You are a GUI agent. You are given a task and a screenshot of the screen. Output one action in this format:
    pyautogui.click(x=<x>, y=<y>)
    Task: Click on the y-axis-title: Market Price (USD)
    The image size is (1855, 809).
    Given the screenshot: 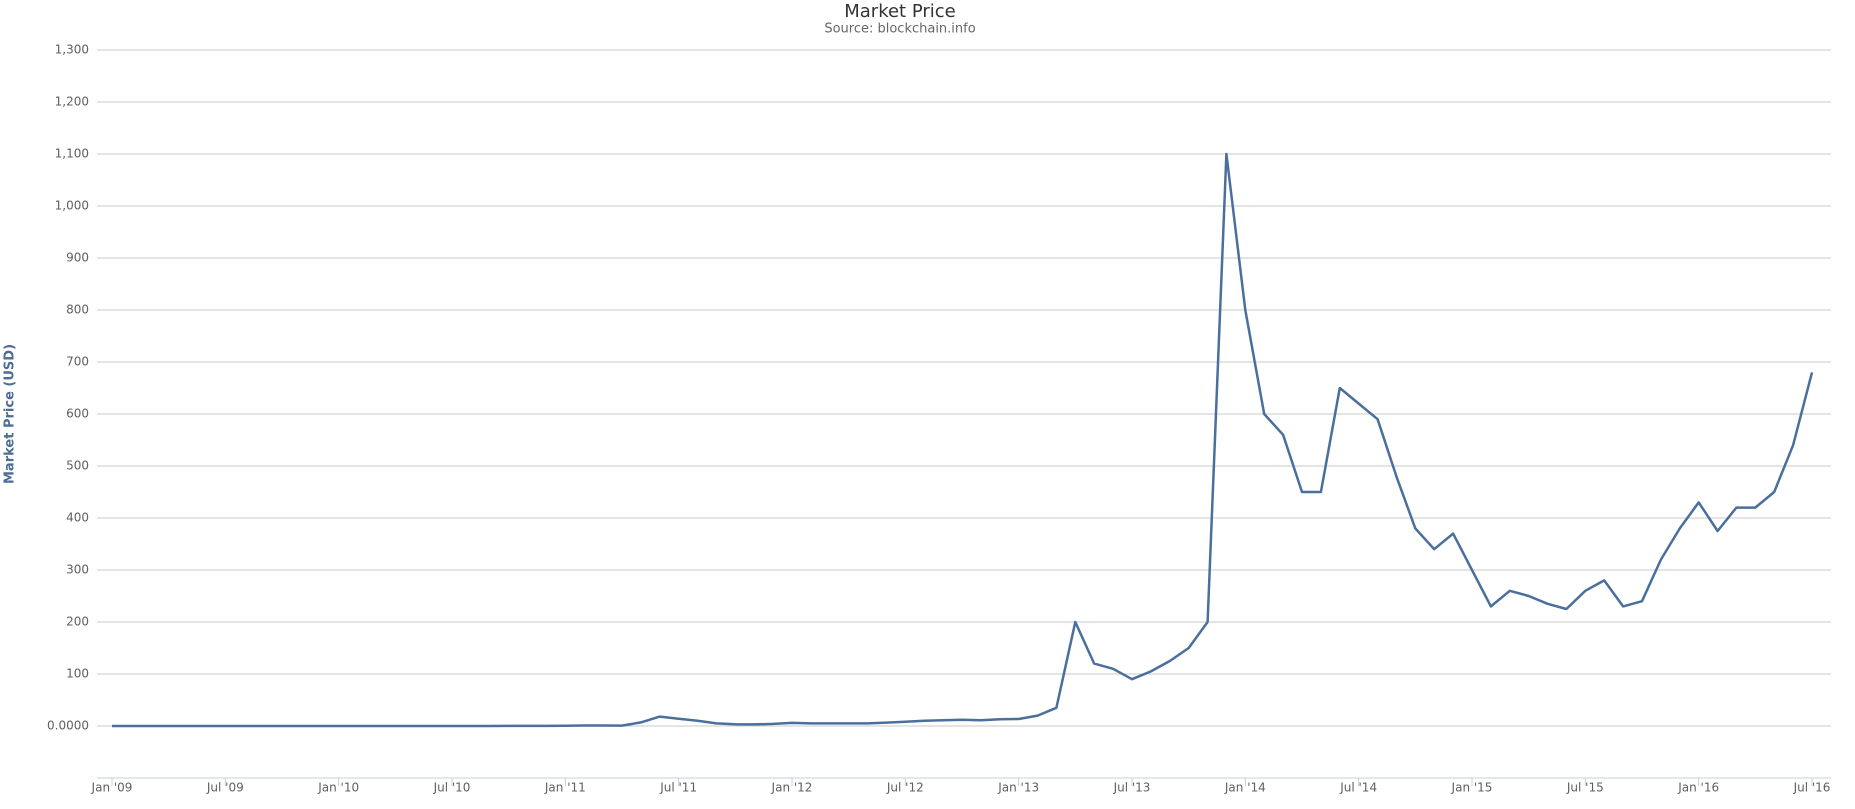 What is the action you would take?
    pyautogui.click(x=10, y=414)
    